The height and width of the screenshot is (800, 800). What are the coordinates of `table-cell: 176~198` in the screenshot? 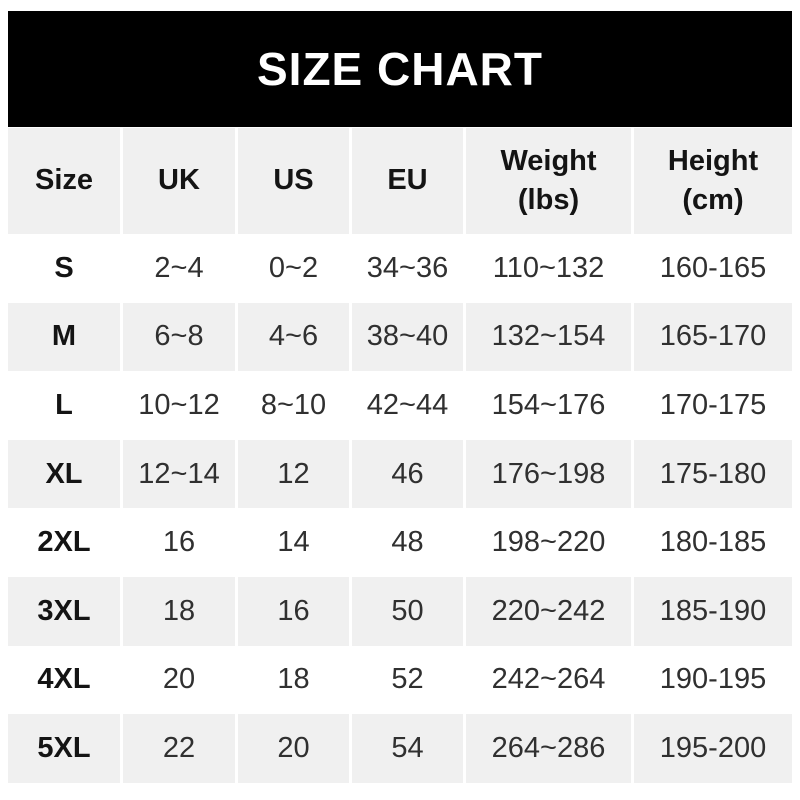 It's located at (548, 474).